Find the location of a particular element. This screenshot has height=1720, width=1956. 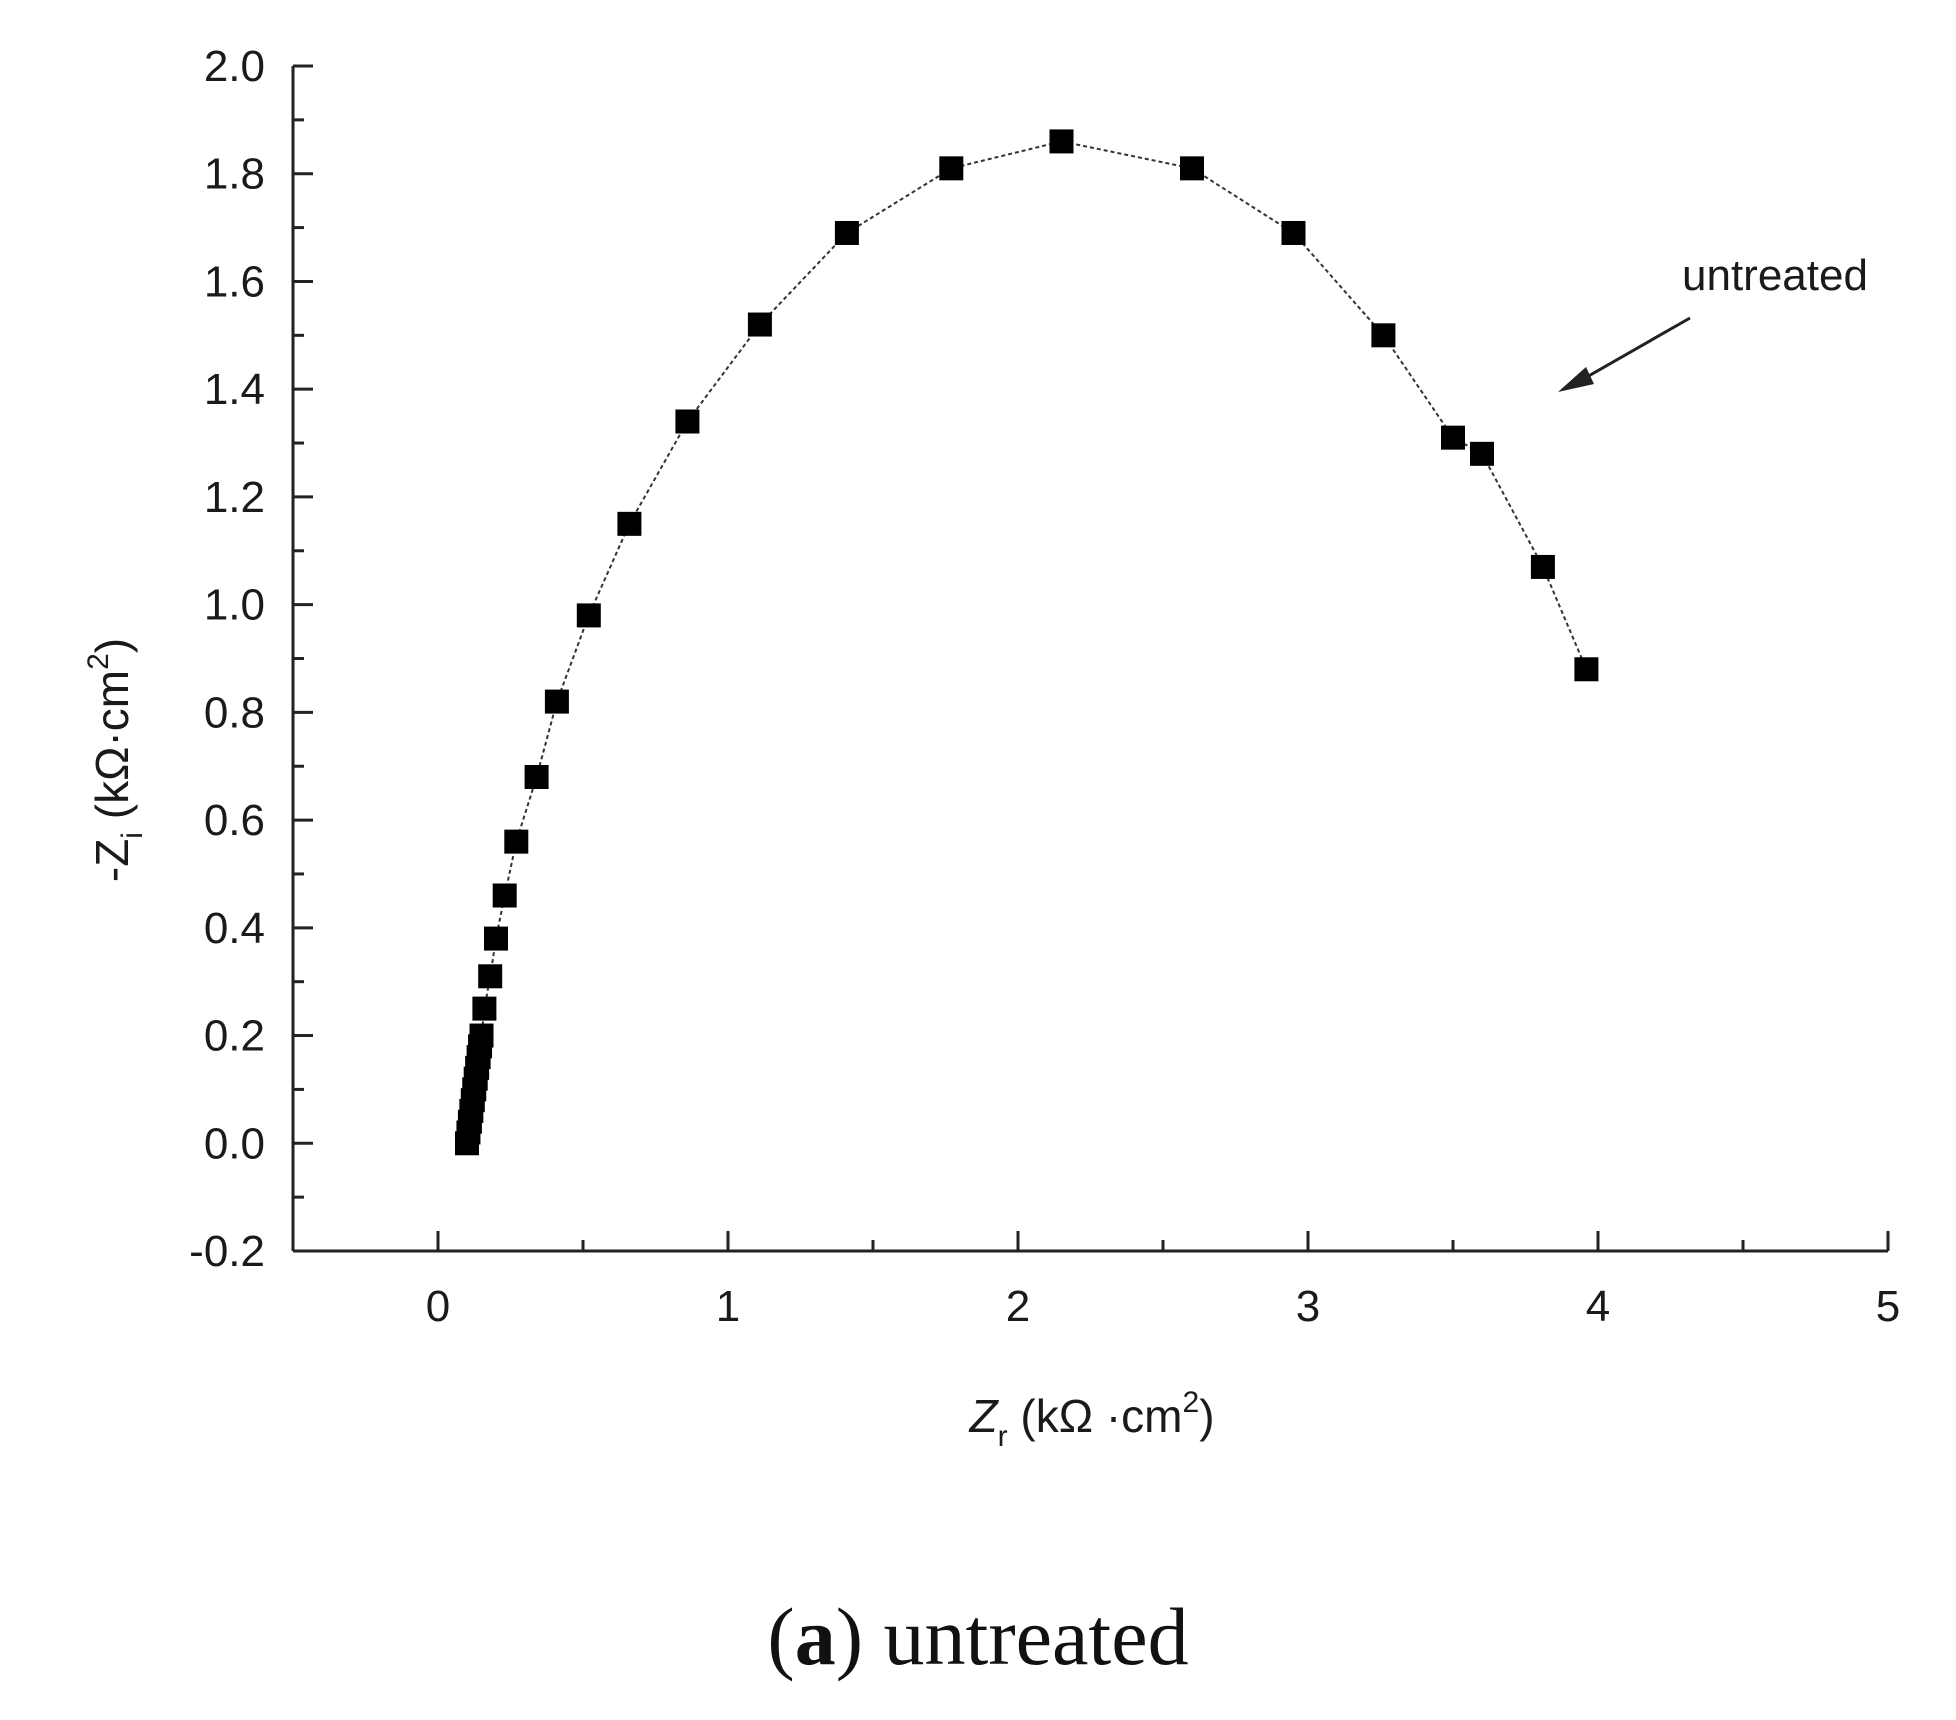

x-tick-label: 4 is located at coordinates (1598, 1306).